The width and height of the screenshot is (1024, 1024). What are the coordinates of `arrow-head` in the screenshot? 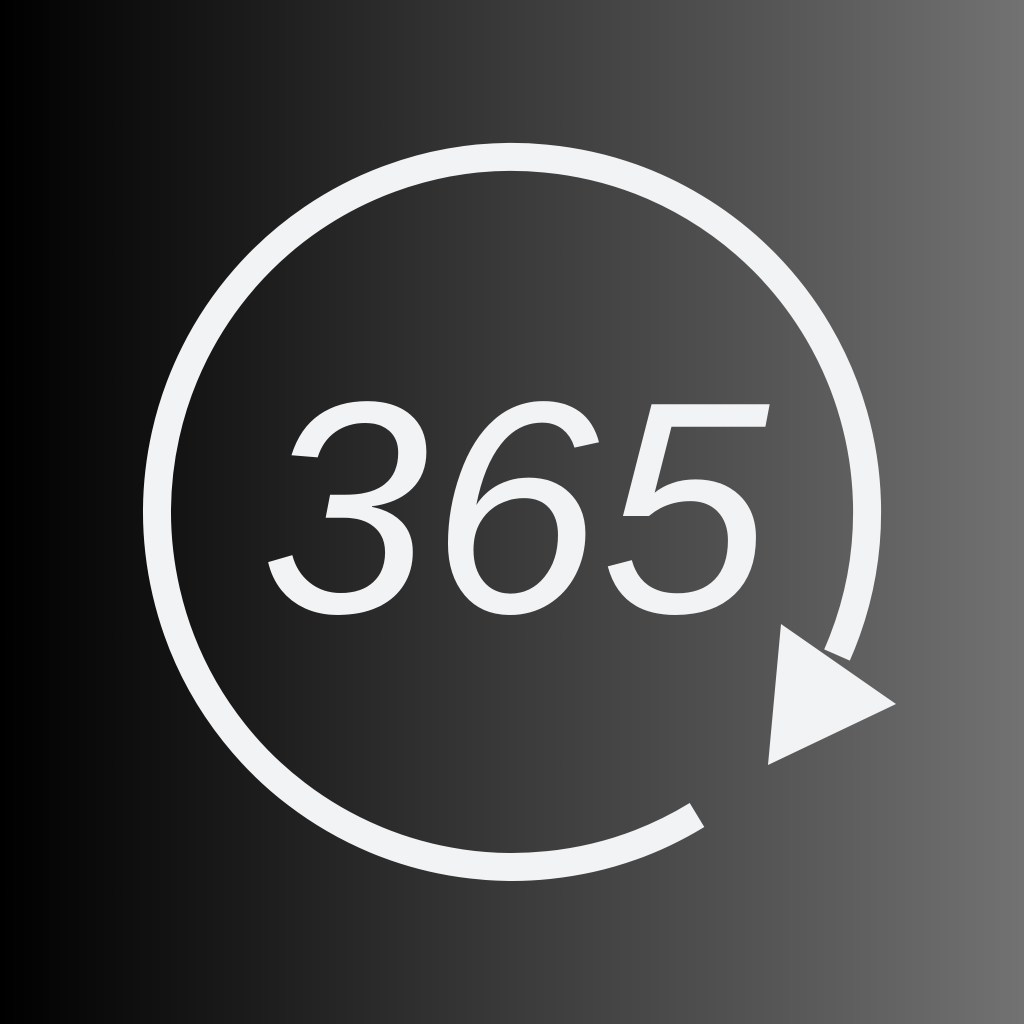 It's located at (832, 694).